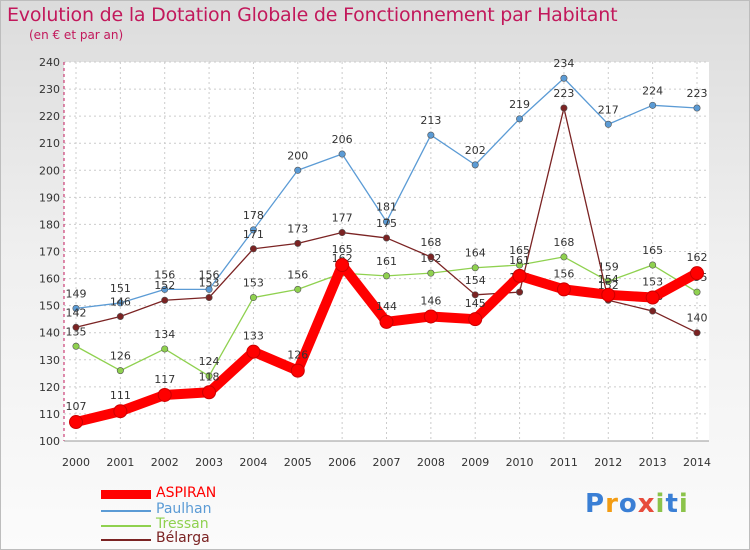 This screenshot has width=750, height=550. Describe the element at coordinates (183, 538) in the screenshot. I see `legend-label: Bélarga` at that location.